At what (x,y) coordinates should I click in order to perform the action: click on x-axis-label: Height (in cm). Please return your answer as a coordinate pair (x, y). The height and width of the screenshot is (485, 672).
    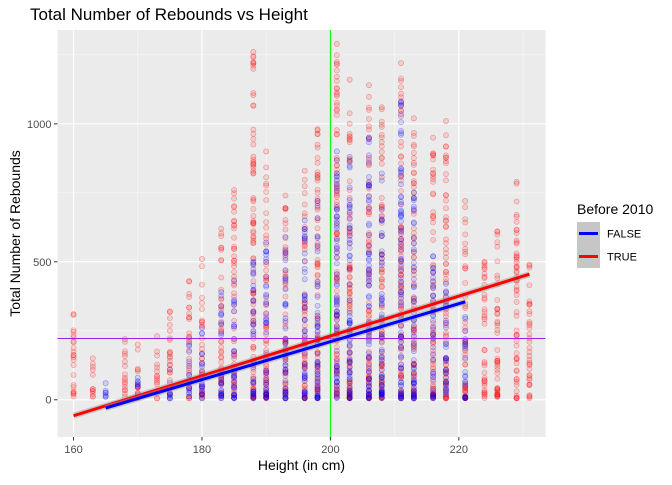
    Looking at the image, I should click on (301, 465).